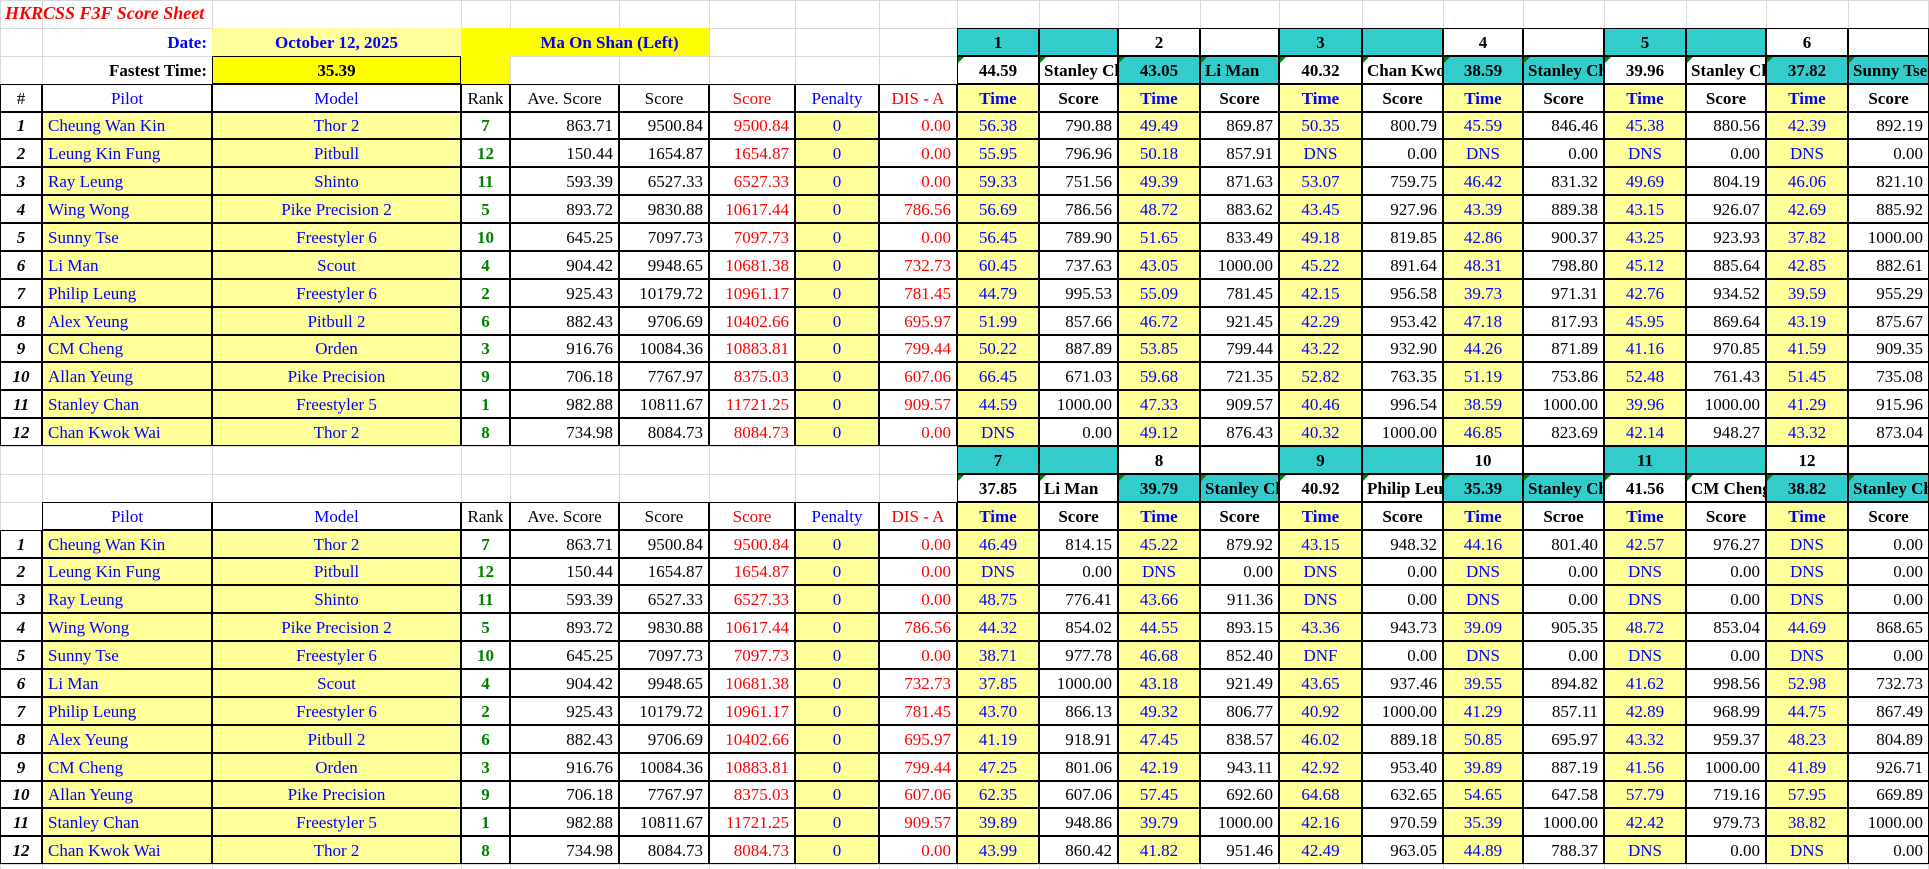 The image size is (1929, 869). What do you see at coordinates (127, 376) in the screenshot?
I see `pilot-name: Allan Yeung` at bounding box center [127, 376].